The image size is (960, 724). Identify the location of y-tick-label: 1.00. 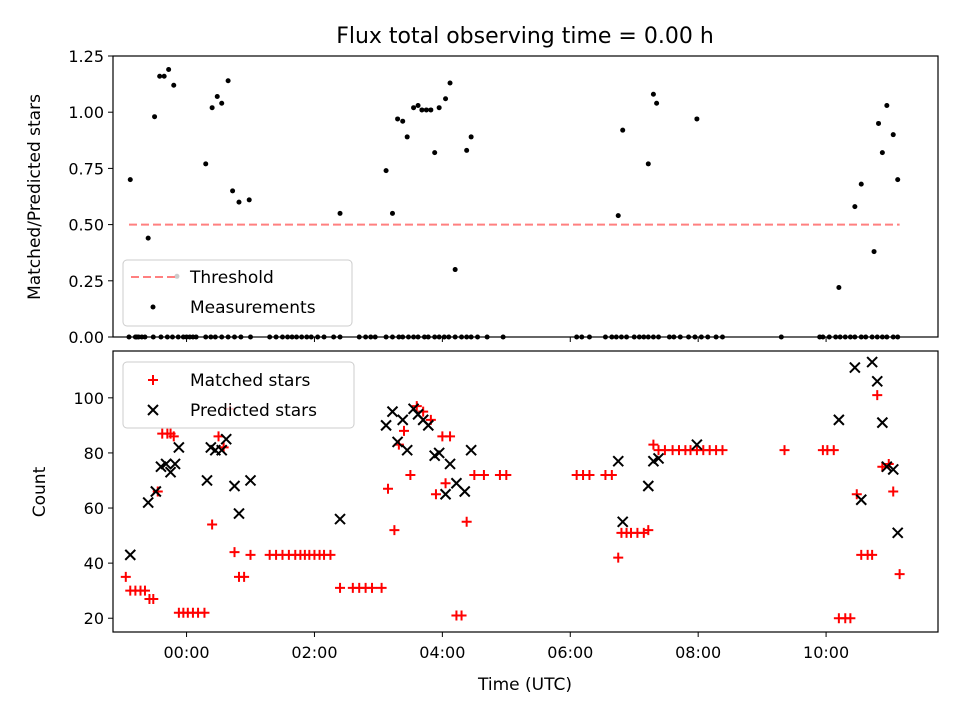
(86, 112).